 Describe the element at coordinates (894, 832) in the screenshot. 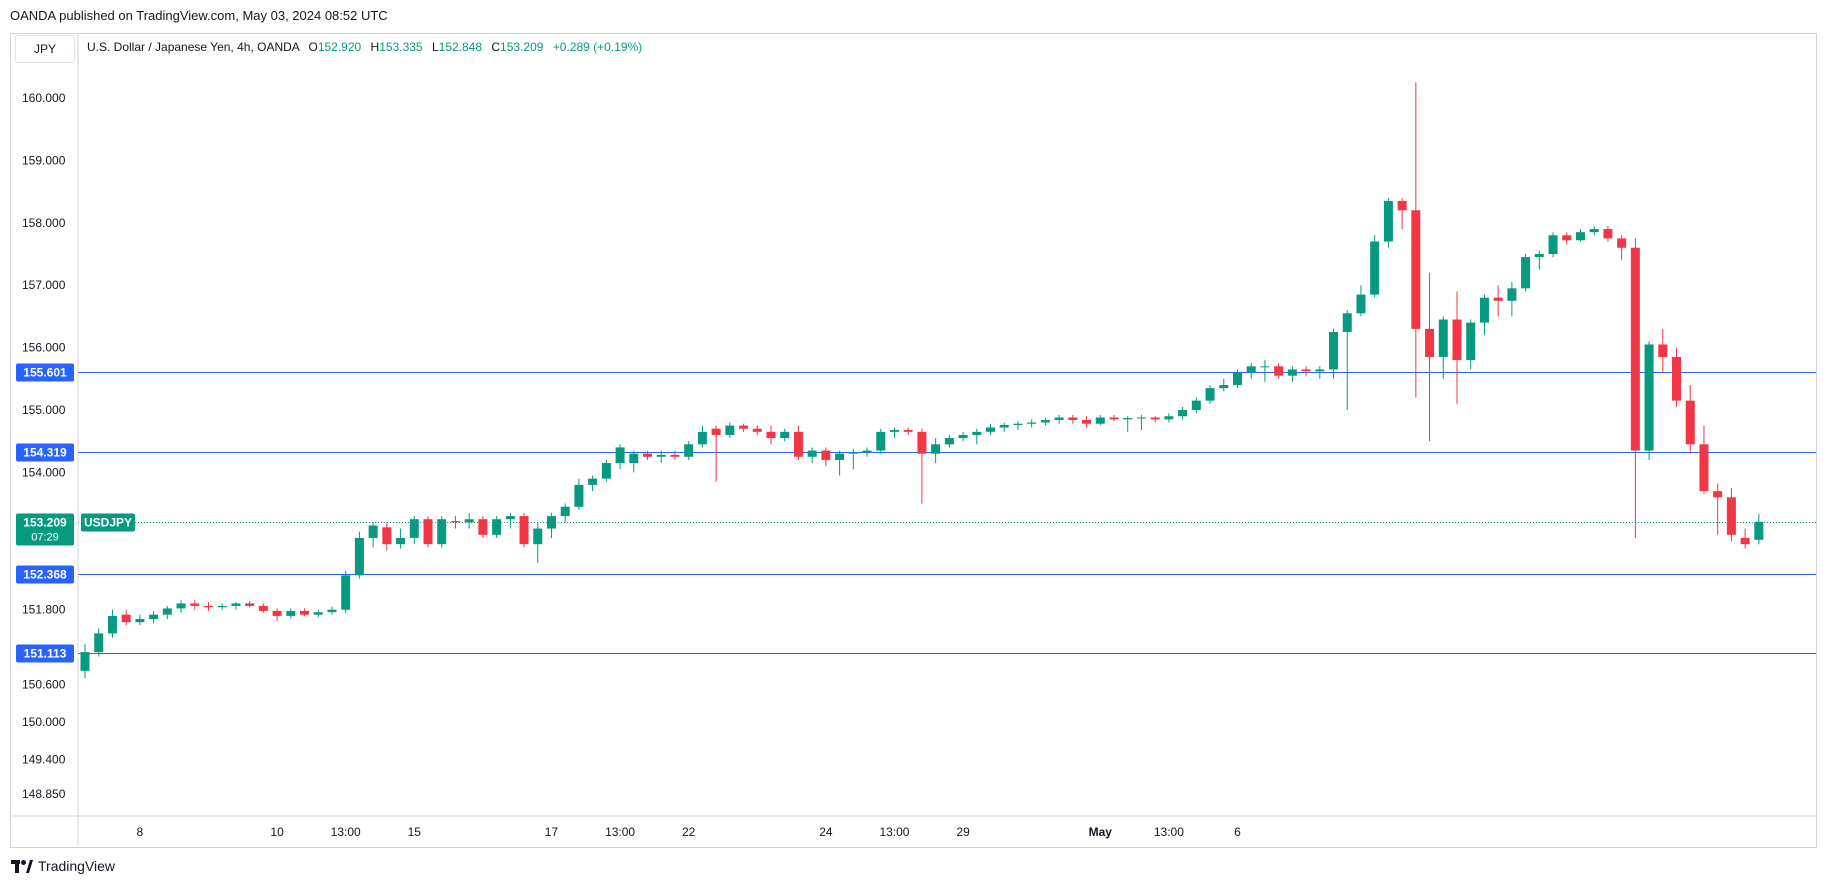

I see `x-tick-label: 13:00` at that location.